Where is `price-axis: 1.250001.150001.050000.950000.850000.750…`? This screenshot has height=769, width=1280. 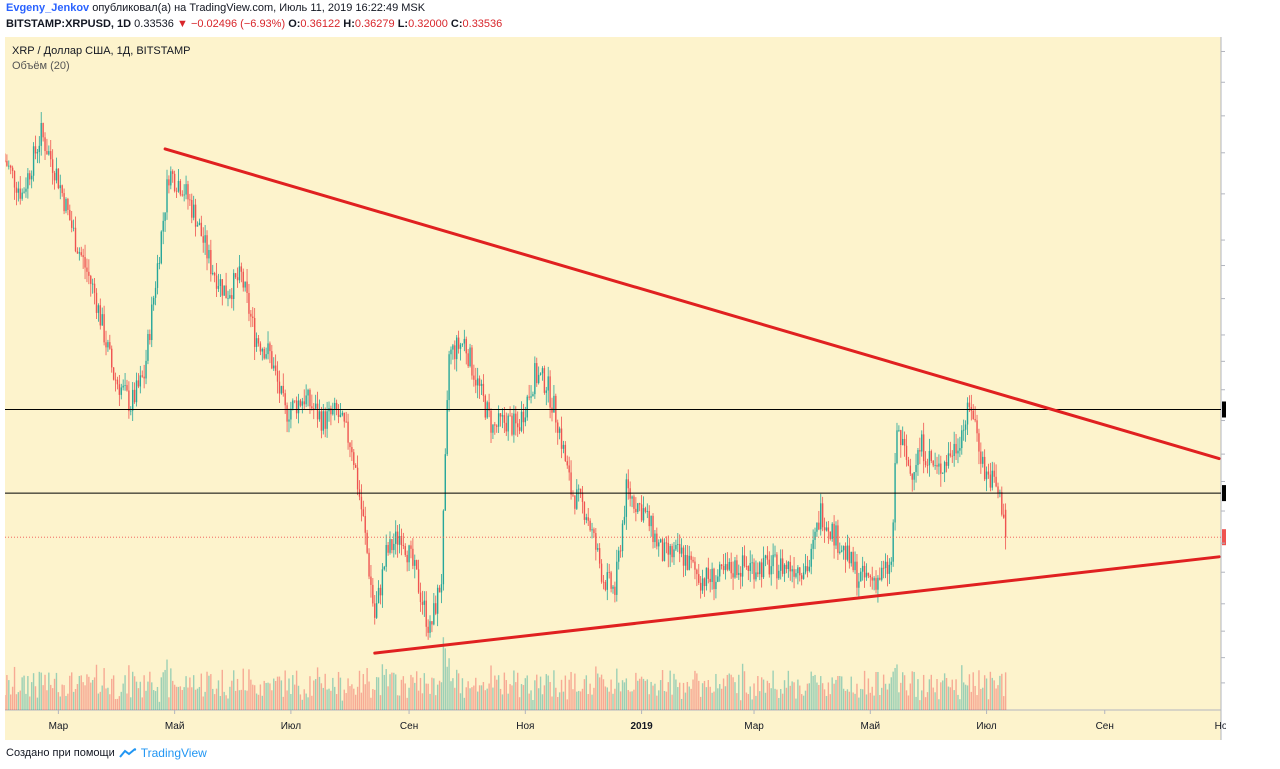 price-axis: 1.250001.150001.050000.950000.850000.750… is located at coordinates (1243, 368).